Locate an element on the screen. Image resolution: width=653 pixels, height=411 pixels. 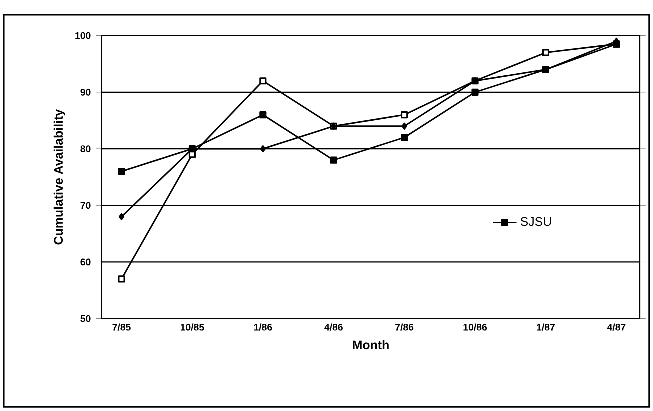
y-axis-title: Cumulative Availability is located at coordinates (60, 177).